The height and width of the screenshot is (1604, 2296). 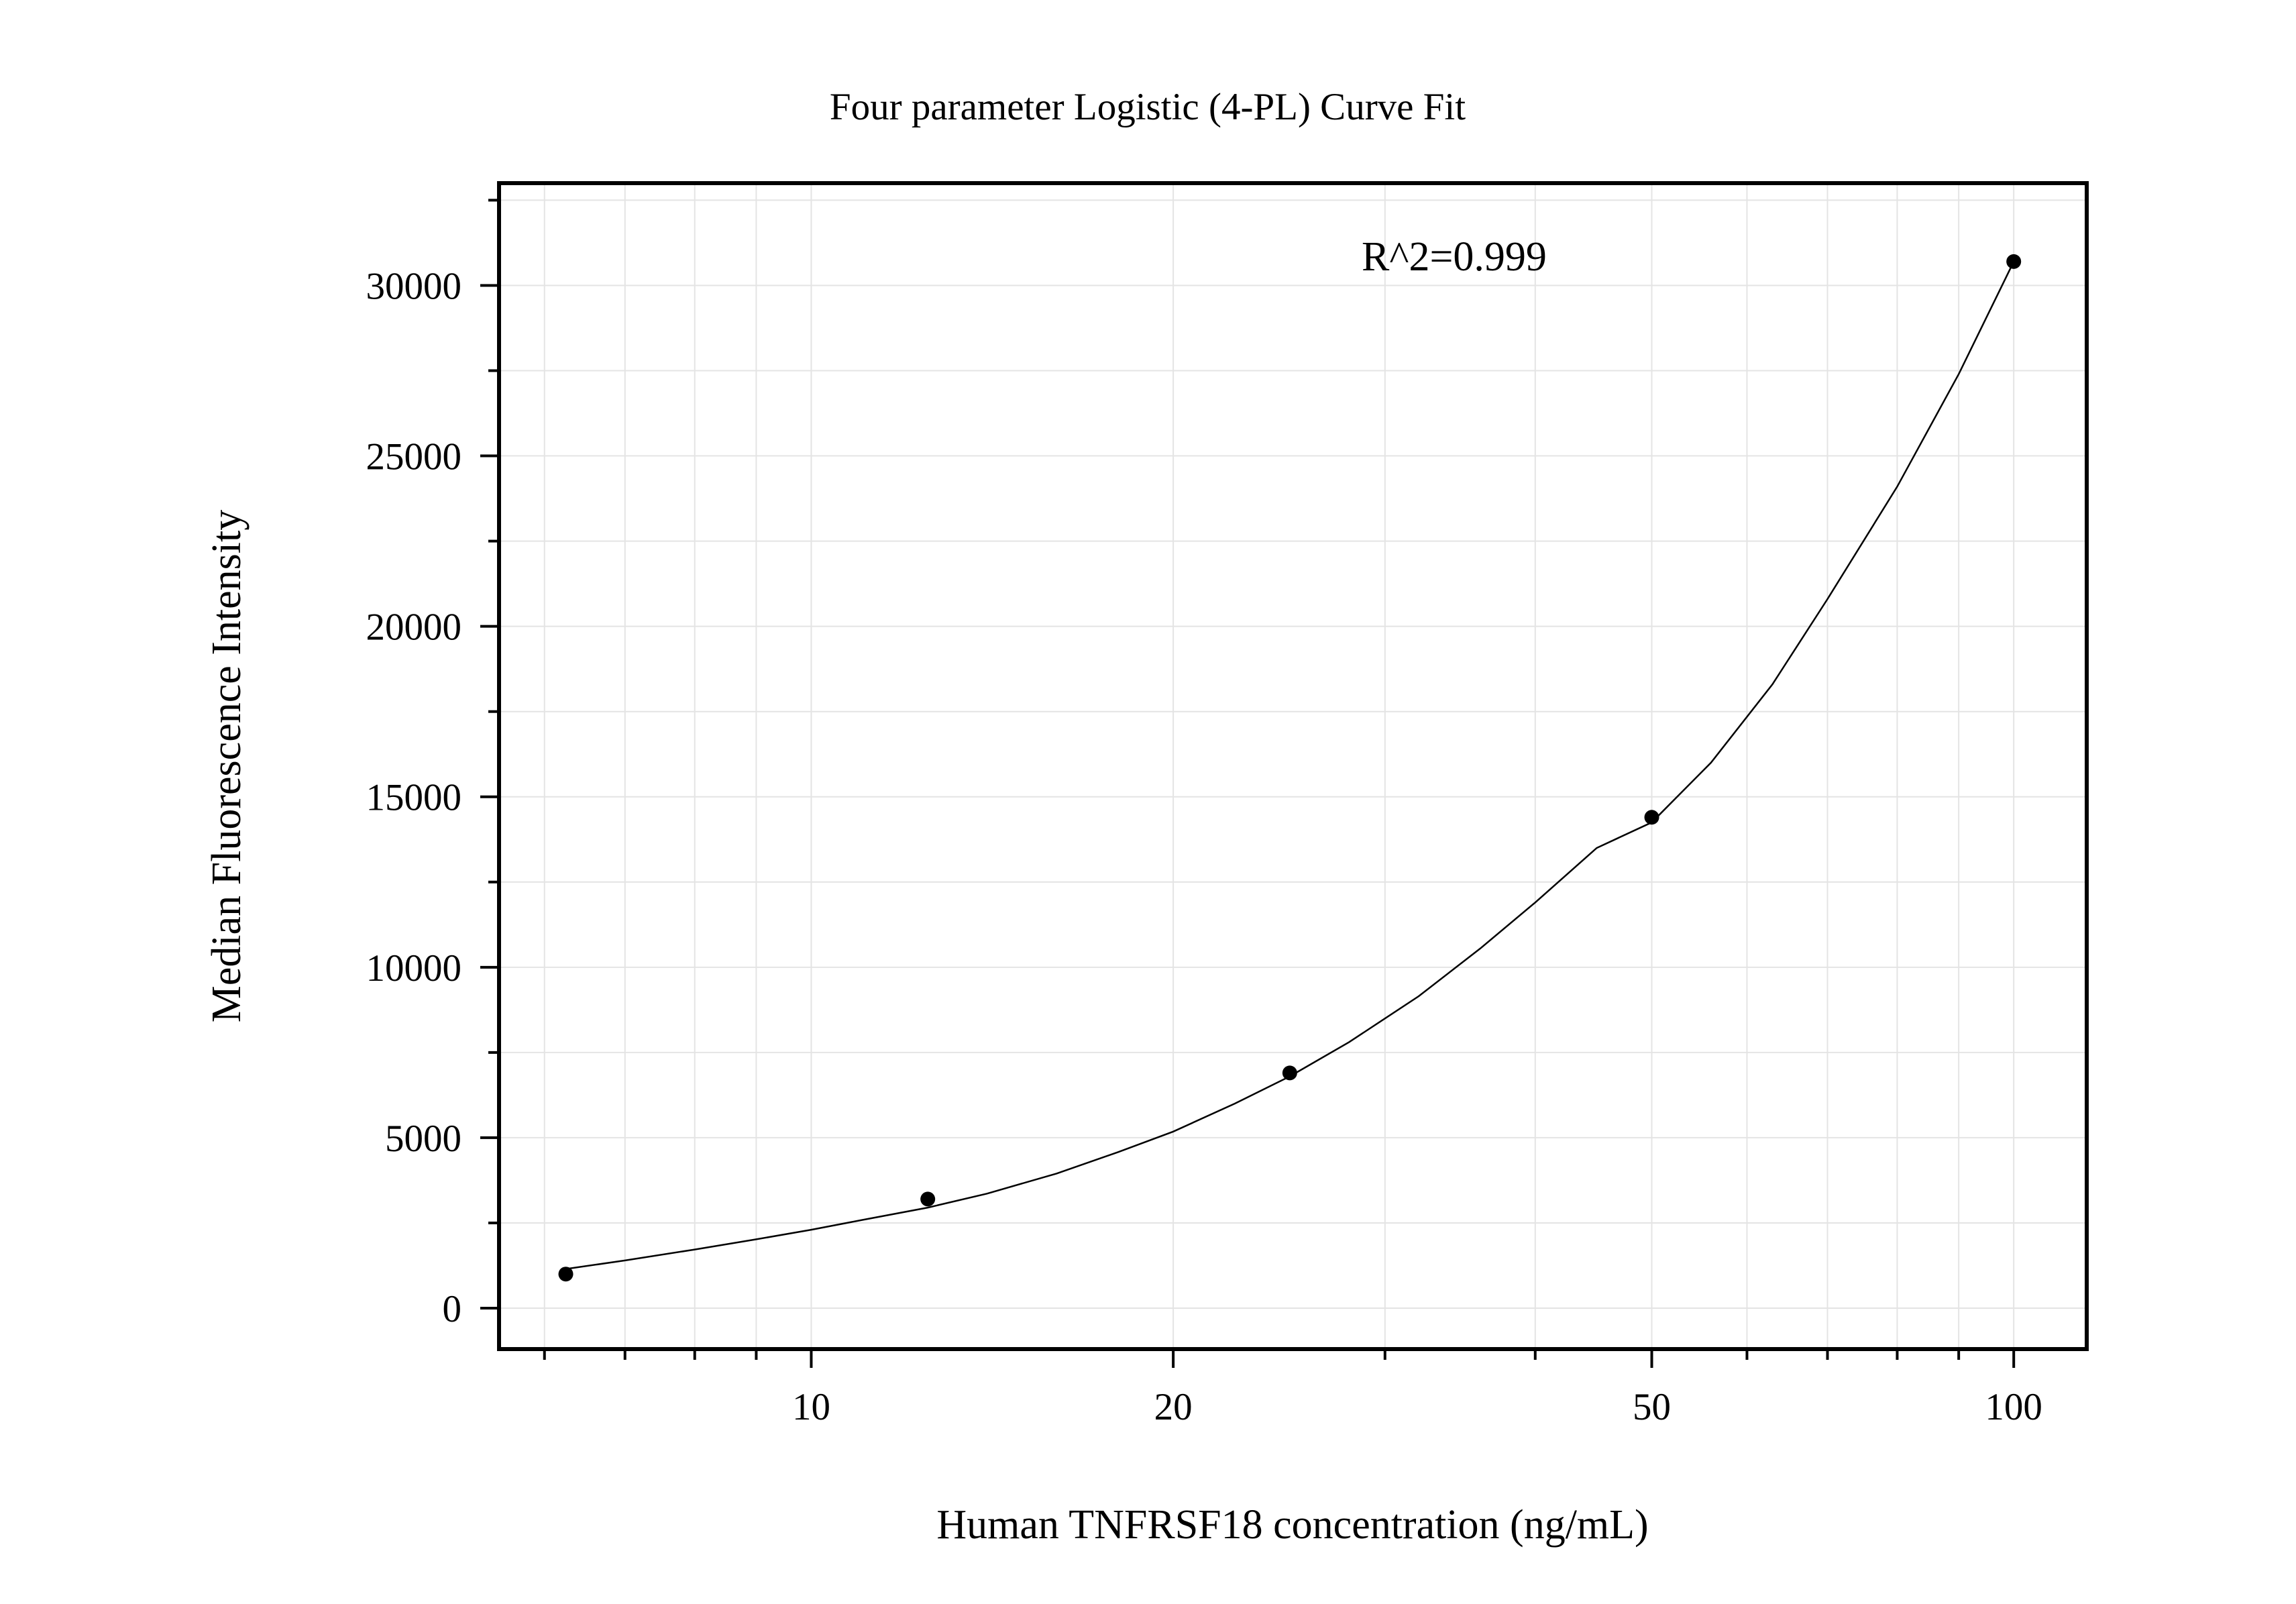 I want to click on r-squared-annotation: R^2=0.999, so click(x=1455, y=257).